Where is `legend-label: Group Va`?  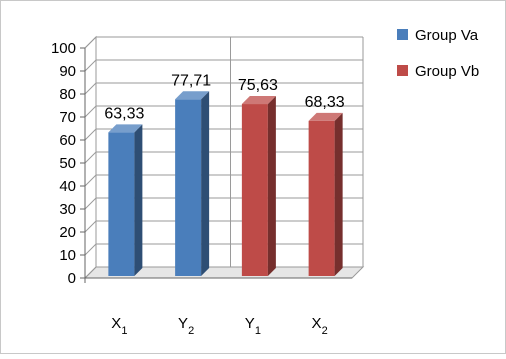
legend-label: Group Va is located at coordinates (447, 35).